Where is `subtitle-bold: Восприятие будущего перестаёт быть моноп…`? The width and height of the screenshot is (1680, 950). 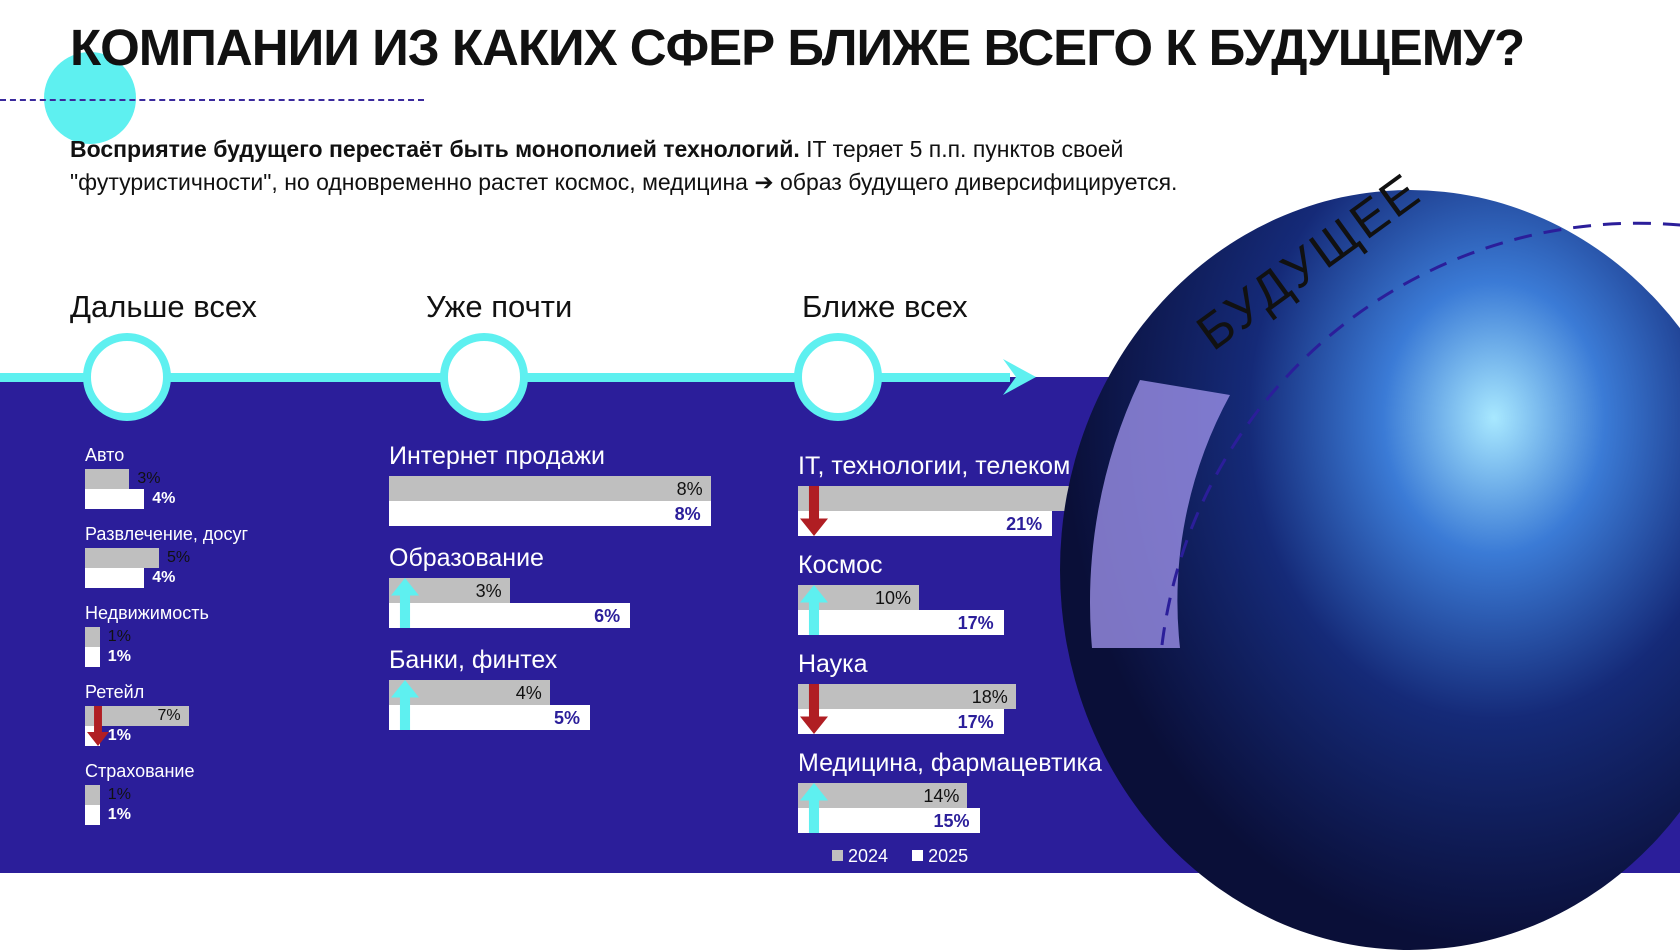
subtitle-bold: Восприятие будущего перестаёт быть моноп… is located at coordinates (435, 149).